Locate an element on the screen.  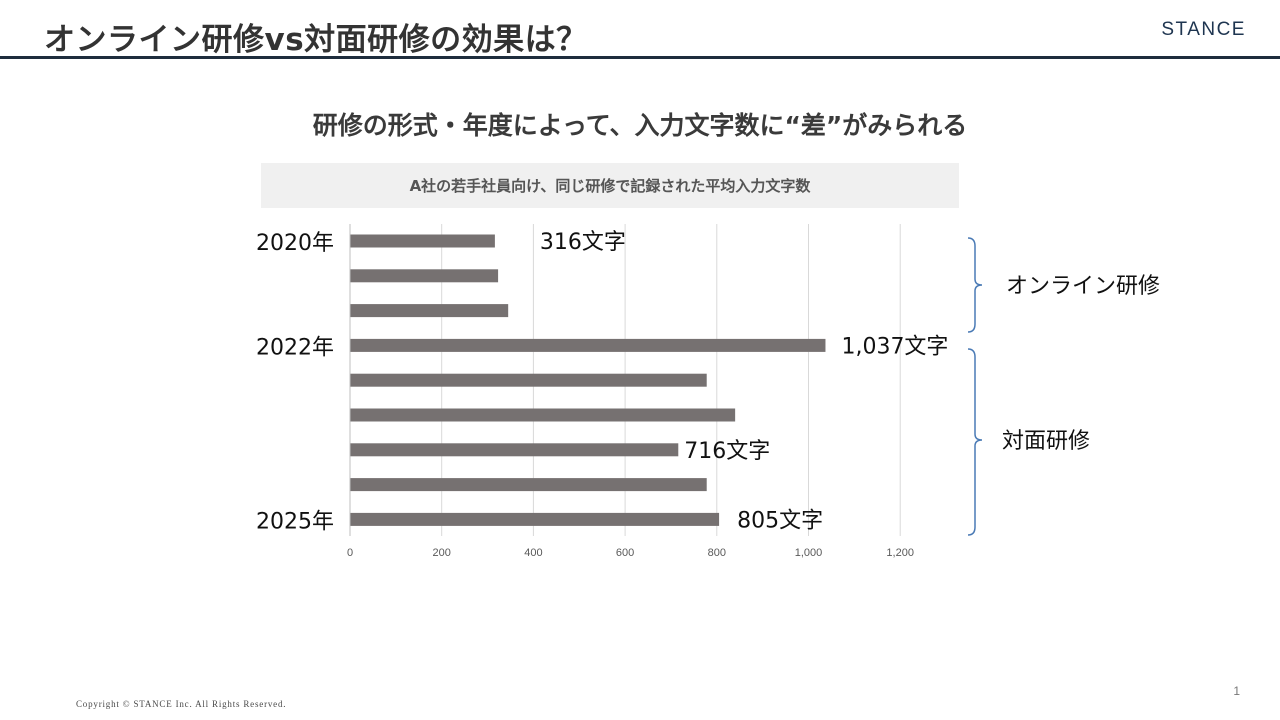
x-tick-label: 400 is located at coordinates (533, 553).